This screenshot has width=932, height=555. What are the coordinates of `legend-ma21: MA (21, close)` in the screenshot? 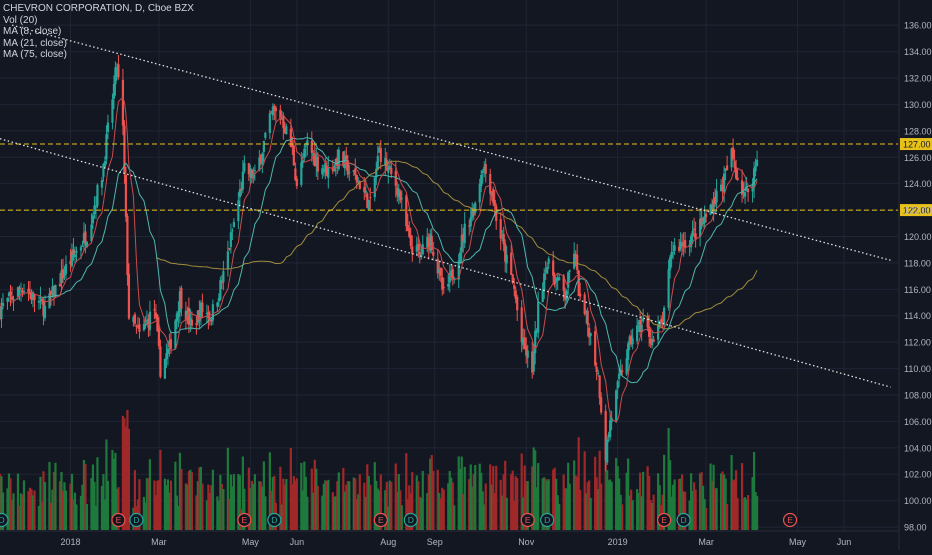 It's located at (35, 43).